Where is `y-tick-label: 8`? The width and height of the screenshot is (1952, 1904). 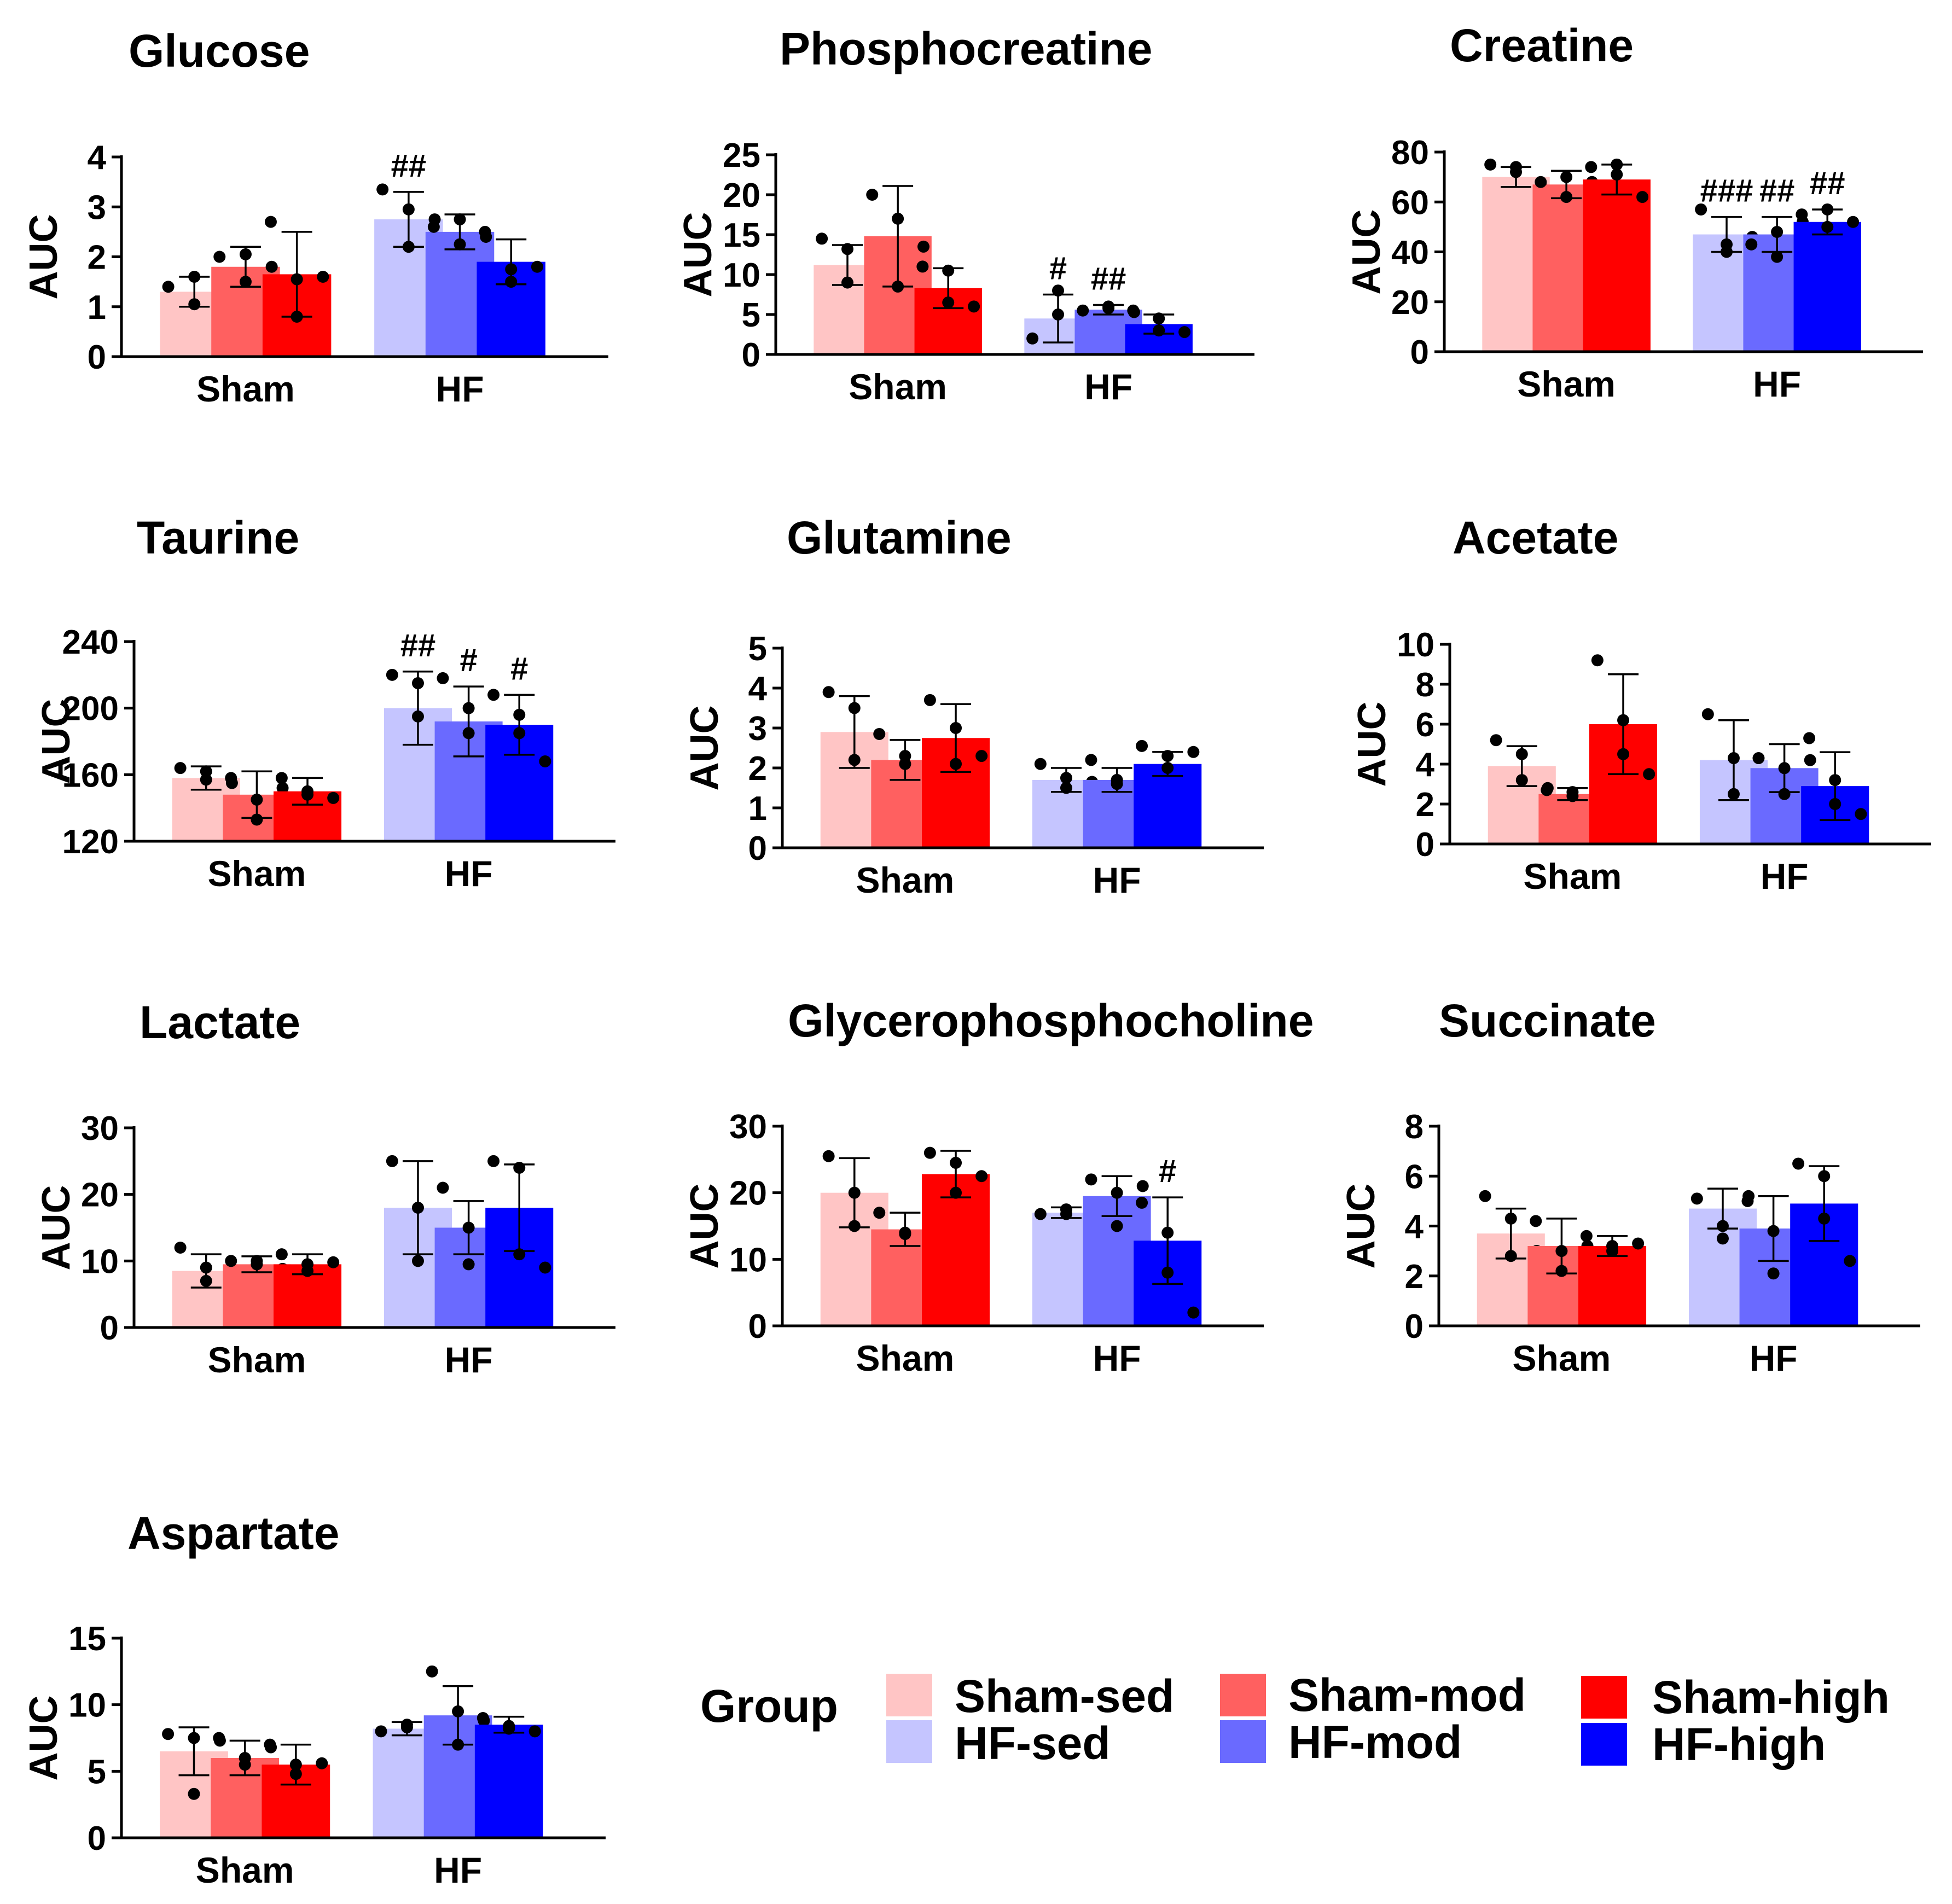
y-tick-label: 8 is located at coordinates (1425, 685).